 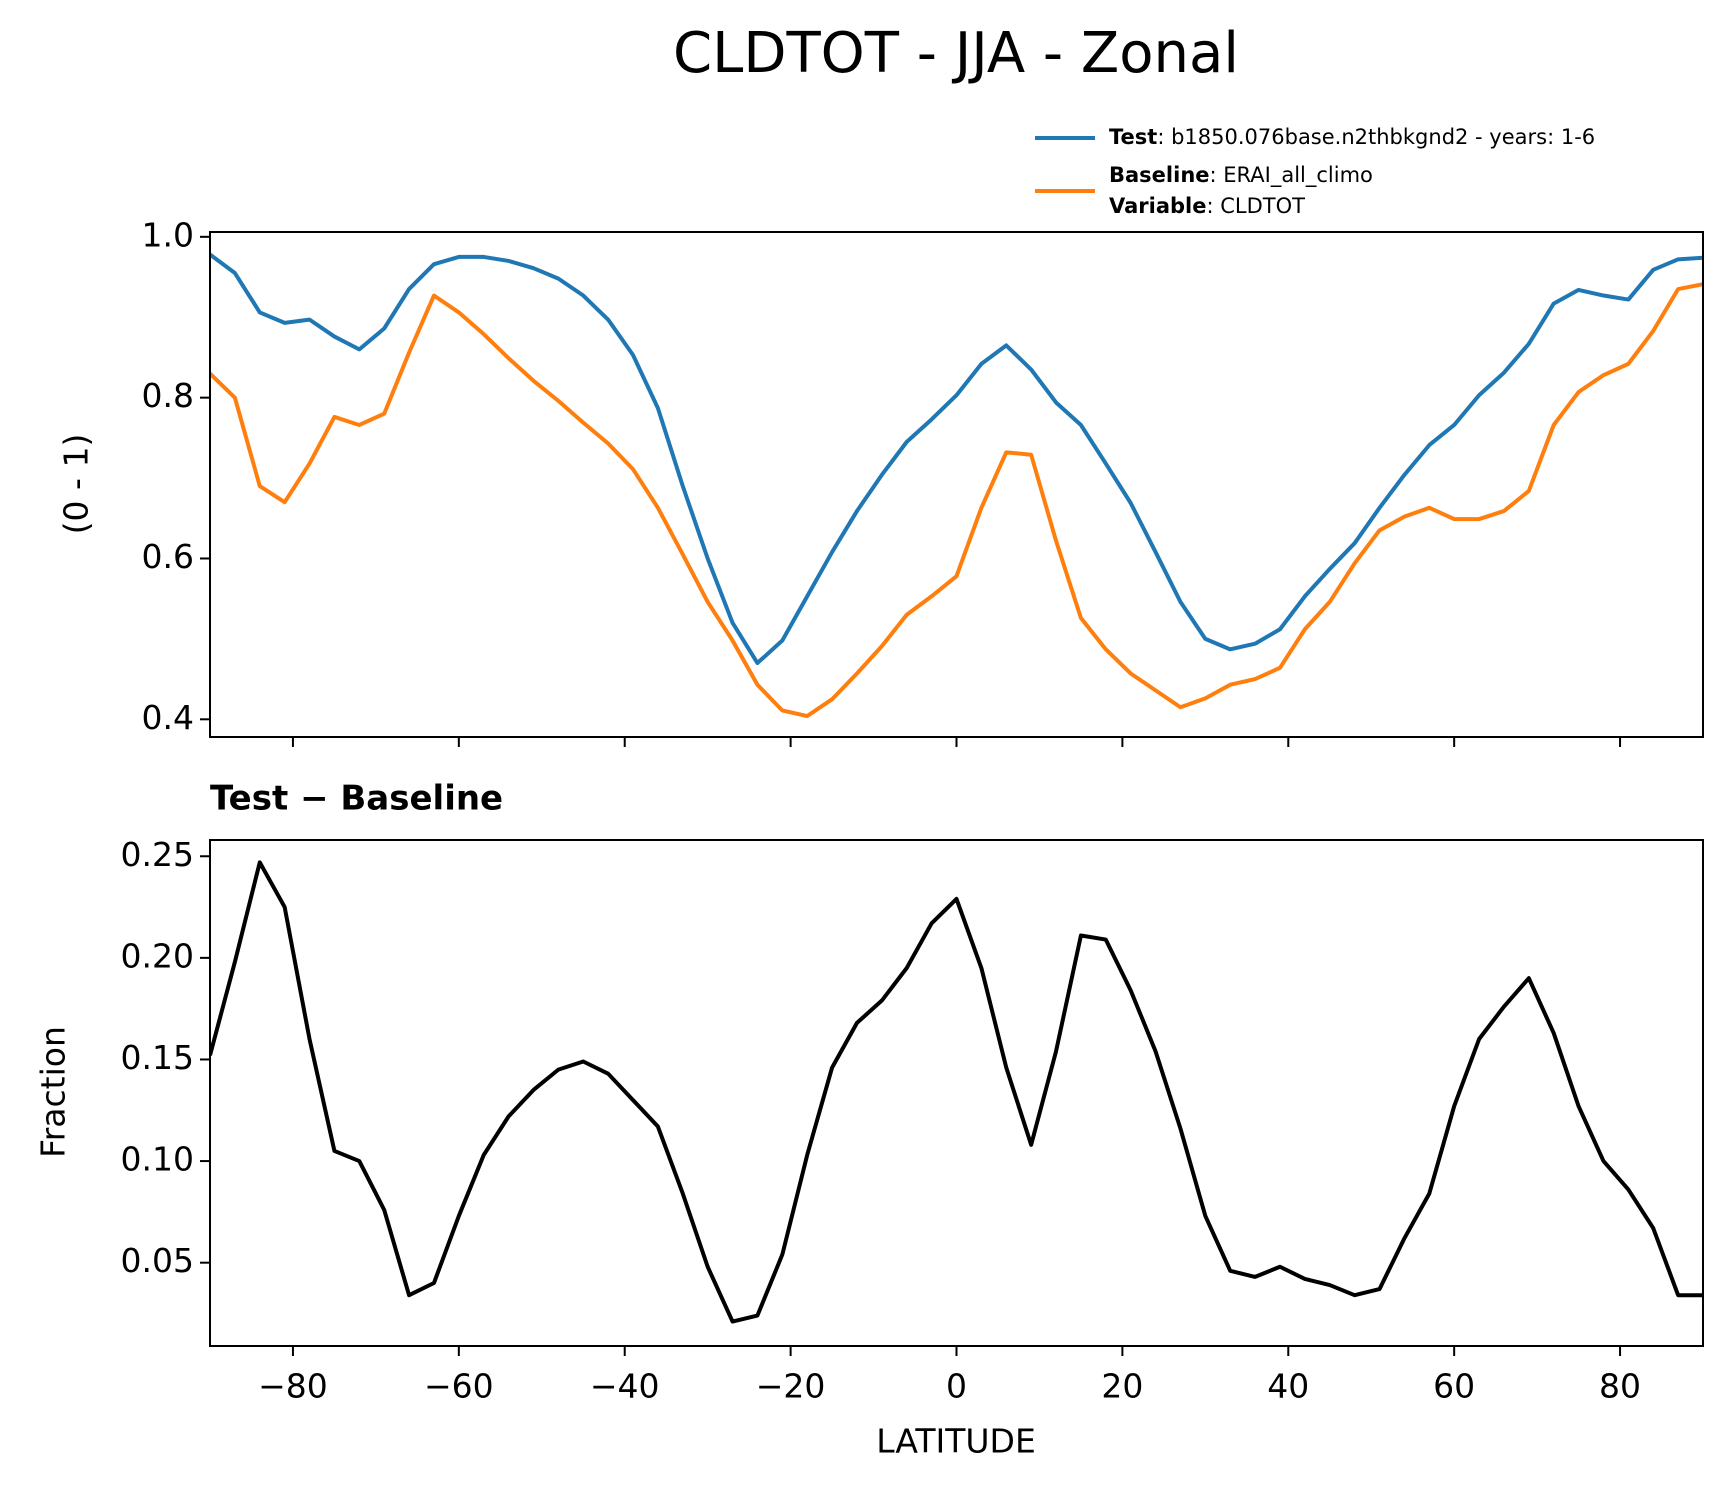 I want to click on y-axis-label: Fraction, so click(x=53, y=1092).